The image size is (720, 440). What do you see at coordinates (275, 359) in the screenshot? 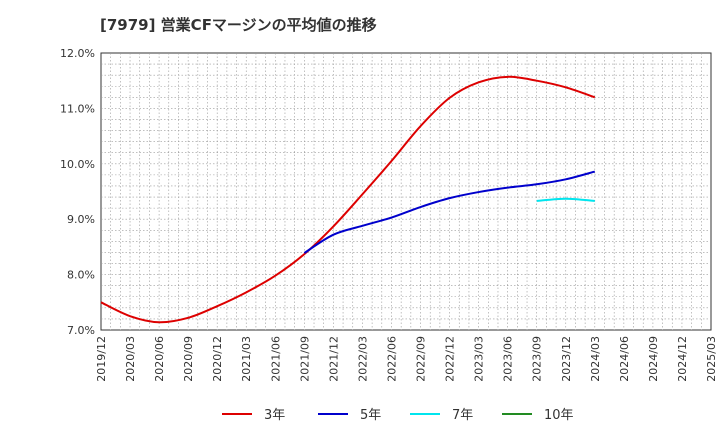
I see `x-tick-label: 2021/06` at bounding box center [275, 359].